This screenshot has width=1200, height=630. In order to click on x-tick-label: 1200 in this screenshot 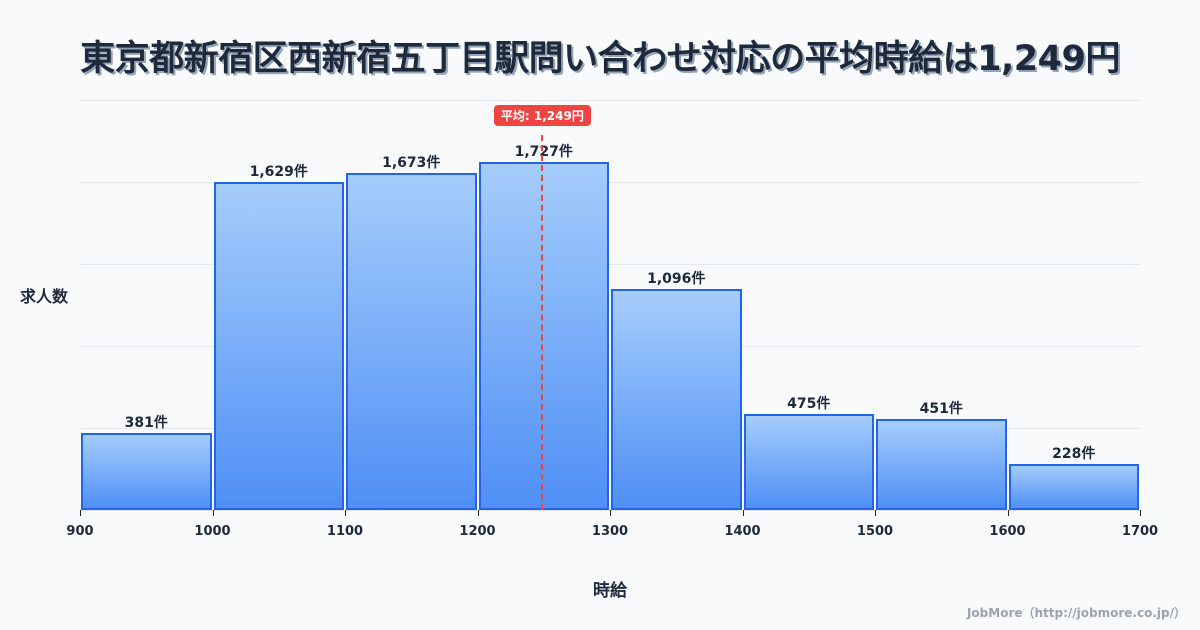, I will do `click(477, 531)`.